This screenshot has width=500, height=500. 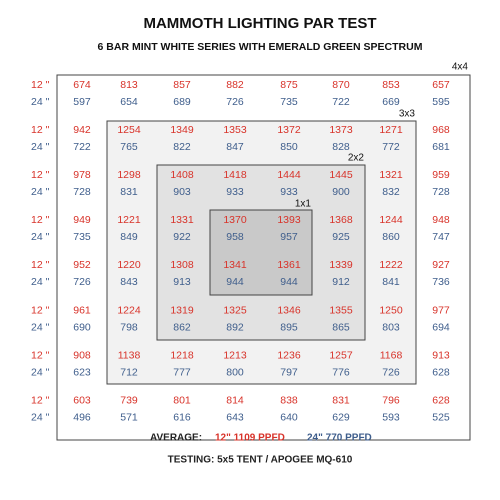 What do you see at coordinates (441, 265) in the screenshot?
I see `ppfd-12: 927` at bounding box center [441, 265].